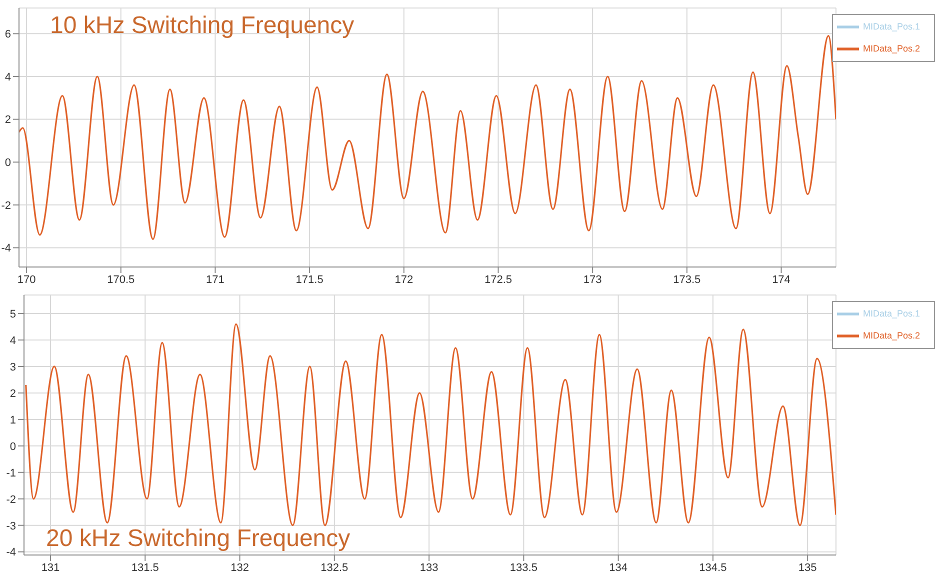 The image size is (941, 575). What do you see at coordinates (11, 526) in the screenshot?
I see `y-tick-label: -3` at bounding box center [11, 526].